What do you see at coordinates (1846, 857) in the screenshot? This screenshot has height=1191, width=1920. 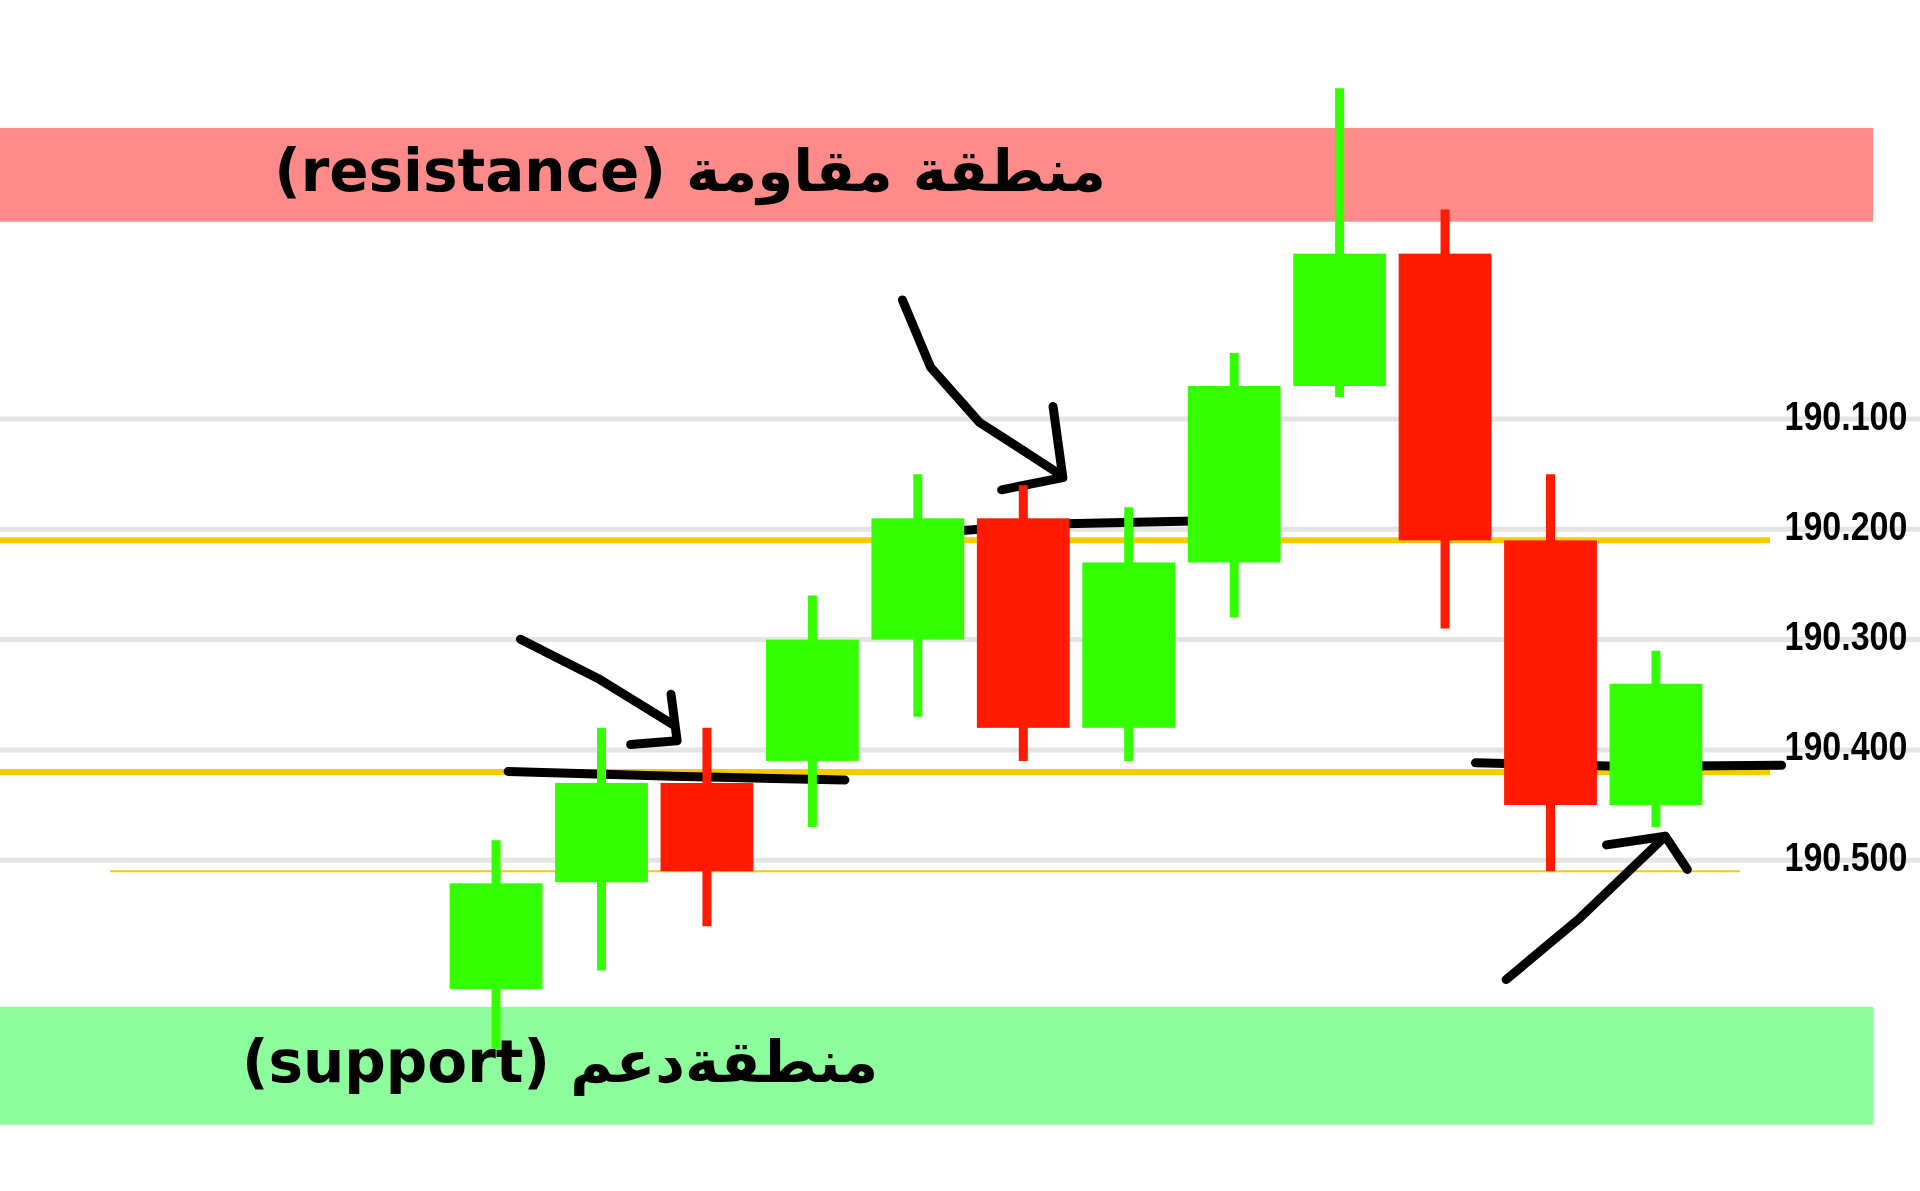 I see `y-tick-label: 190.500` at bounding box center [1846, 857].